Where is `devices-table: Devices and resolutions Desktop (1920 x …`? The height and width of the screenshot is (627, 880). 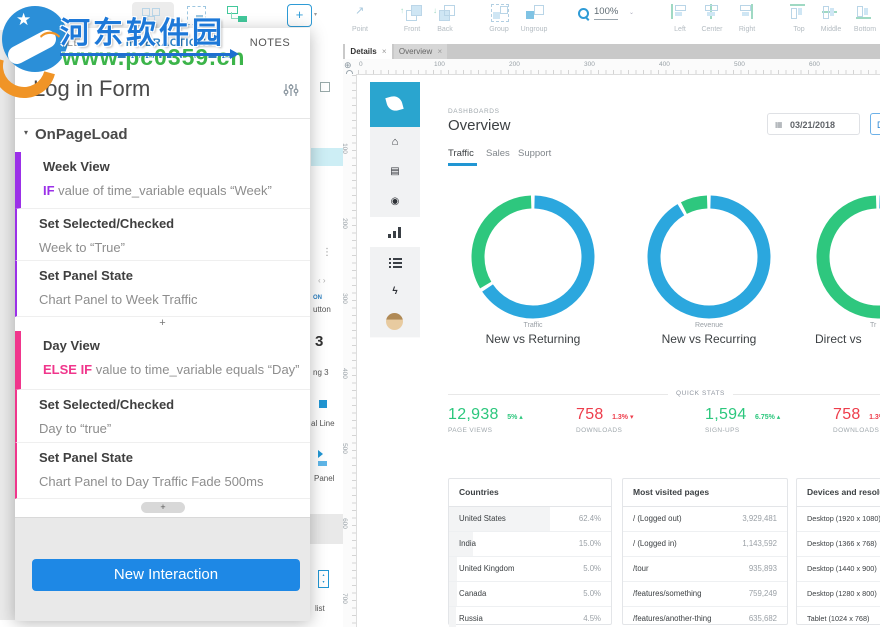
devices-table: Devices and resolutions Desktop (1920 x … is located at coordinates (838, 551).